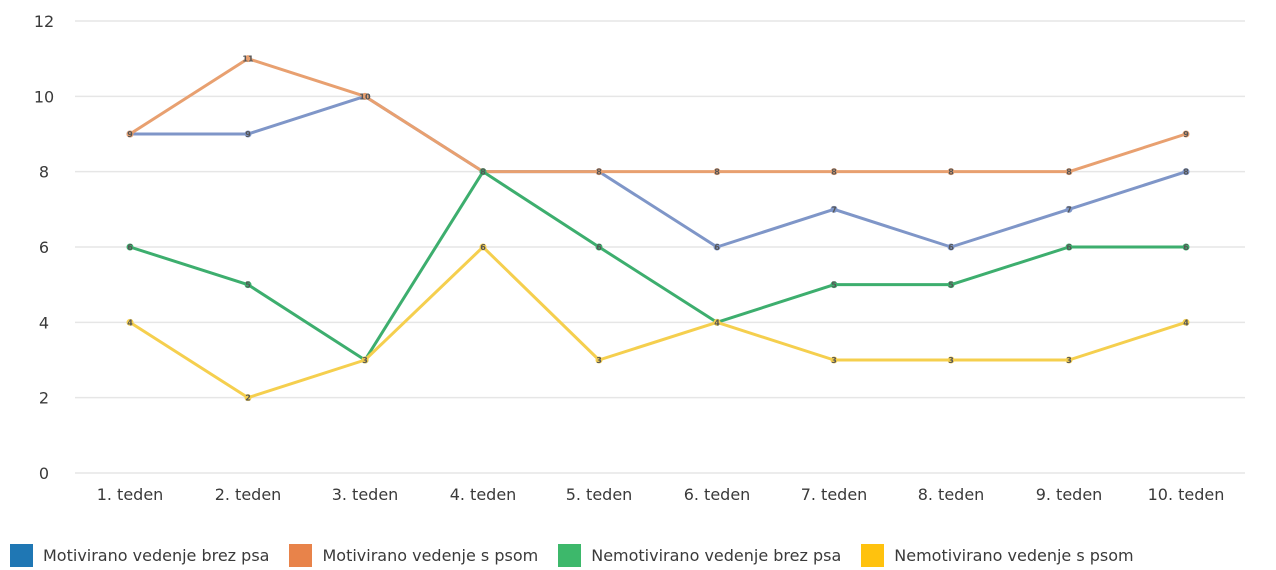  What do you see at coordinates (599, 494) in the screenshot?
I see `x-tick-label: 5. teden` at bounding box center [599, 494].